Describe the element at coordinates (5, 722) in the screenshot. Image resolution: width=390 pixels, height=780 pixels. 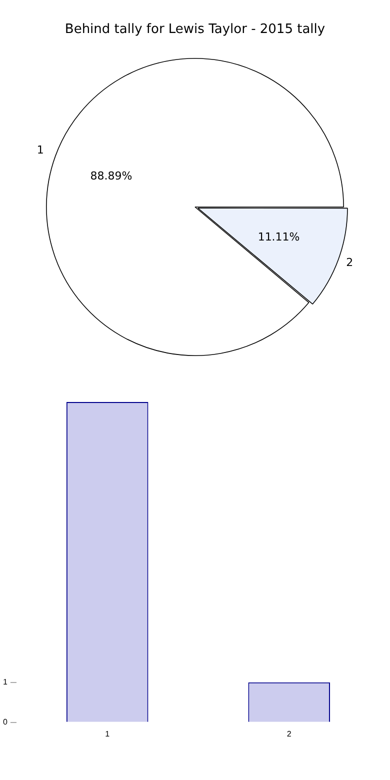
I see `y-tick-label: 0` at that location.